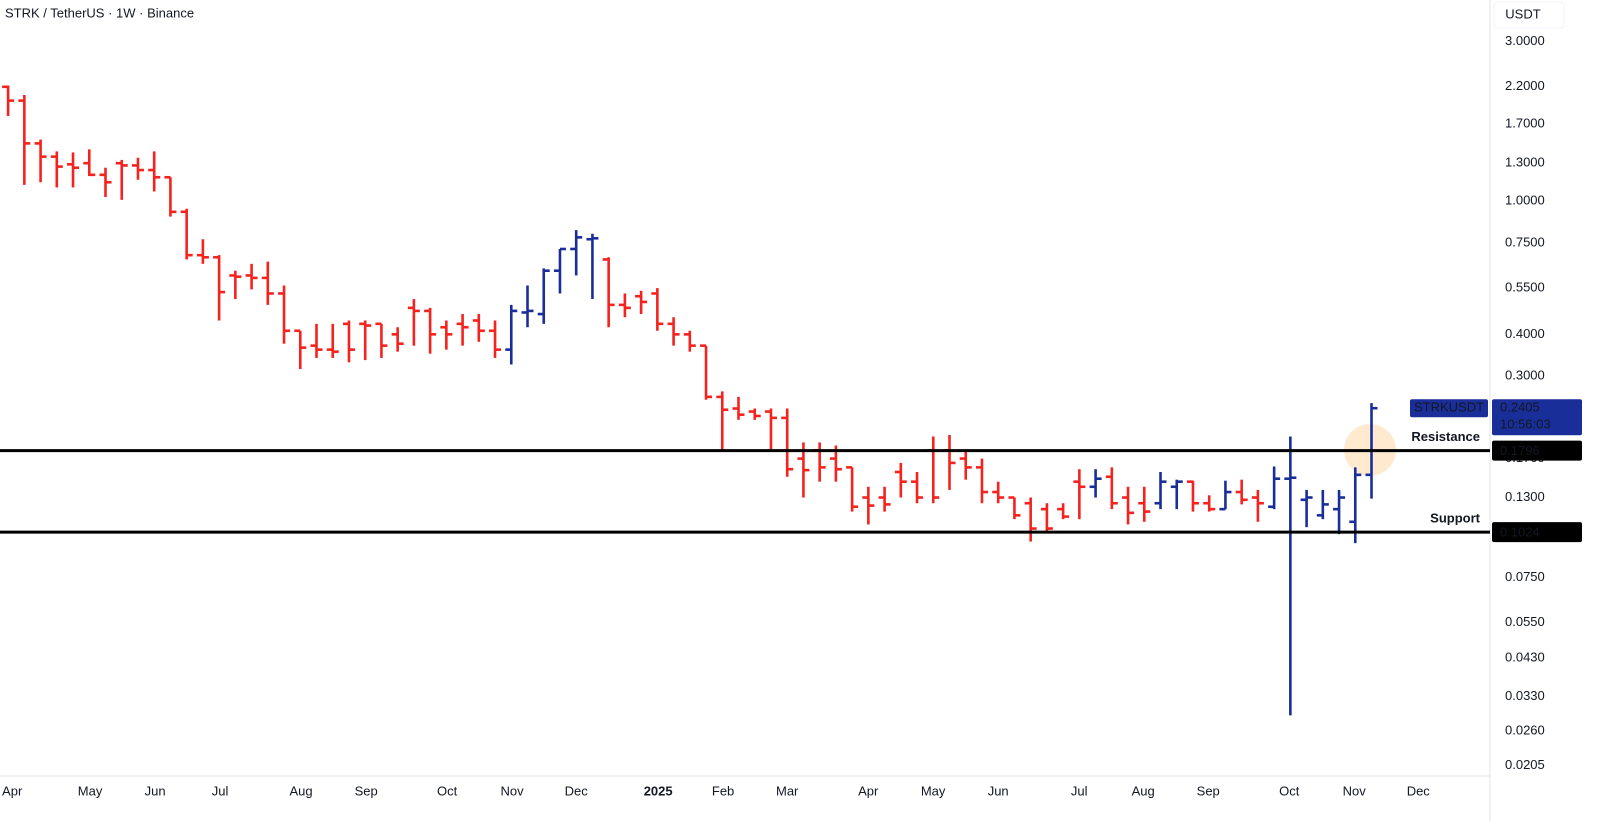 The image size is (1600, 821). I want to click on y-tick-label: 0.0330, so click(1525, 695).